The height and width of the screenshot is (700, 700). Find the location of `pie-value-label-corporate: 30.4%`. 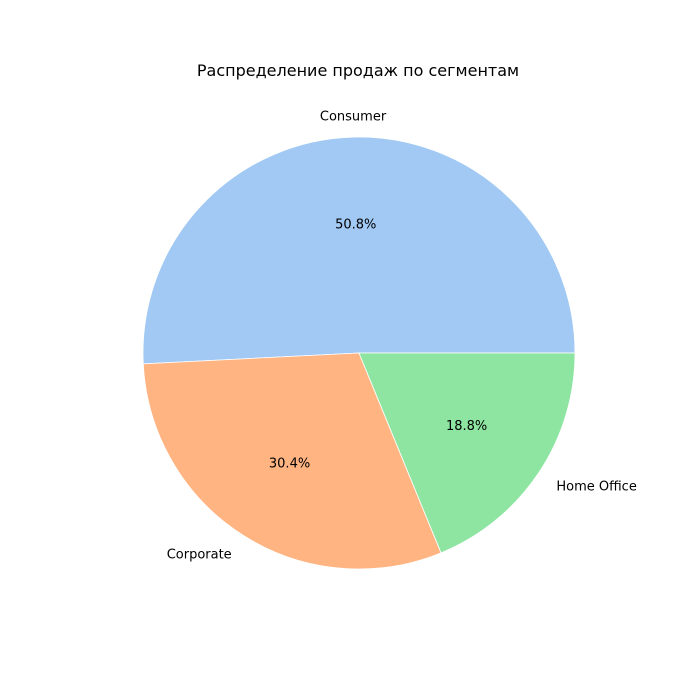

pie-value-label-corporate: 30.4% is located at coordinates (289, 463).